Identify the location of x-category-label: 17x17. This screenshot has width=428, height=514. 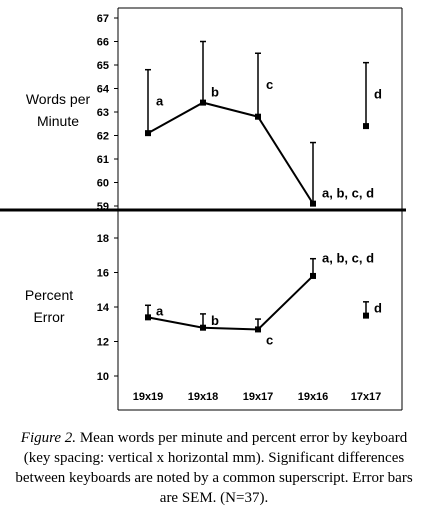
(366, 397).